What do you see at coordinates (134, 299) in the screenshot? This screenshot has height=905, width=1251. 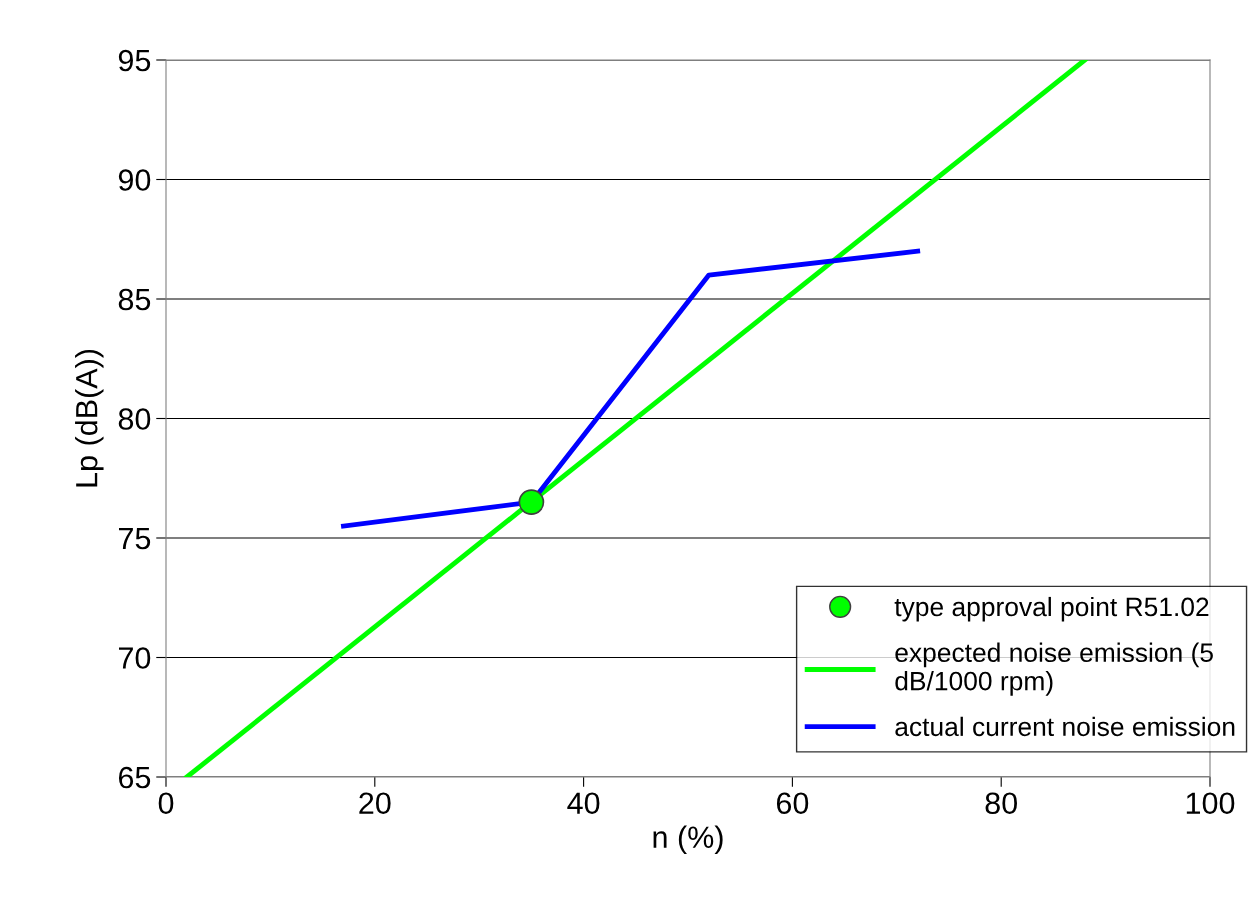 I see `y-tick-label: 85` at bounding box center [134, 299].